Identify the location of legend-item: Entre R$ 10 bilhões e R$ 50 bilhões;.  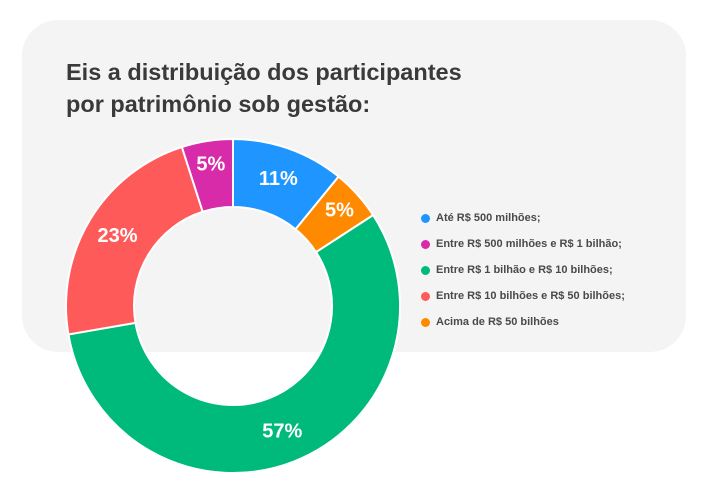
(523, 296).